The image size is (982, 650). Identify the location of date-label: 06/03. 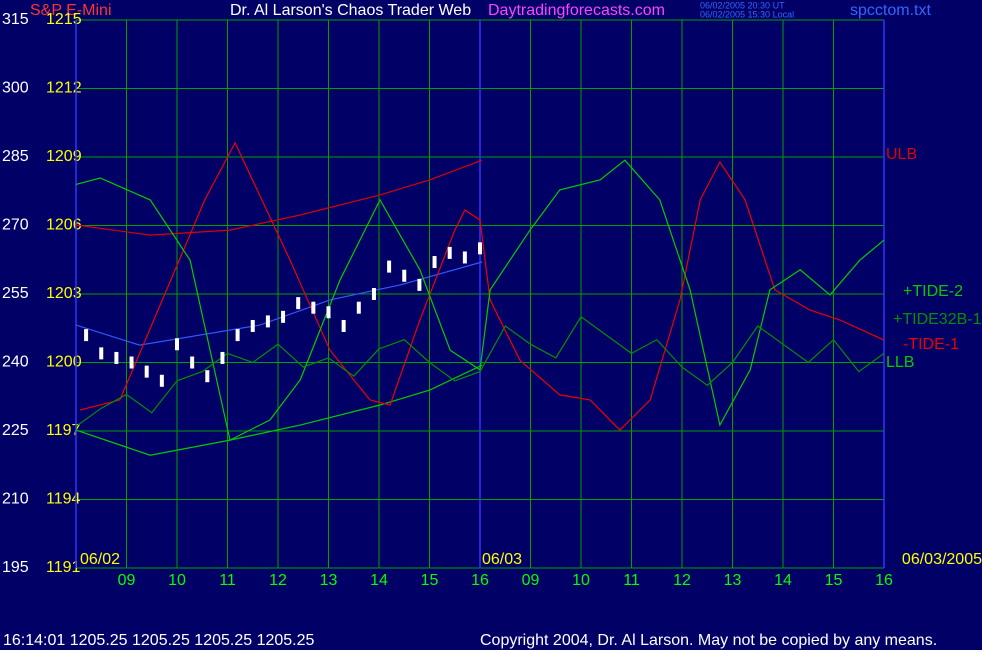
(502, 559).